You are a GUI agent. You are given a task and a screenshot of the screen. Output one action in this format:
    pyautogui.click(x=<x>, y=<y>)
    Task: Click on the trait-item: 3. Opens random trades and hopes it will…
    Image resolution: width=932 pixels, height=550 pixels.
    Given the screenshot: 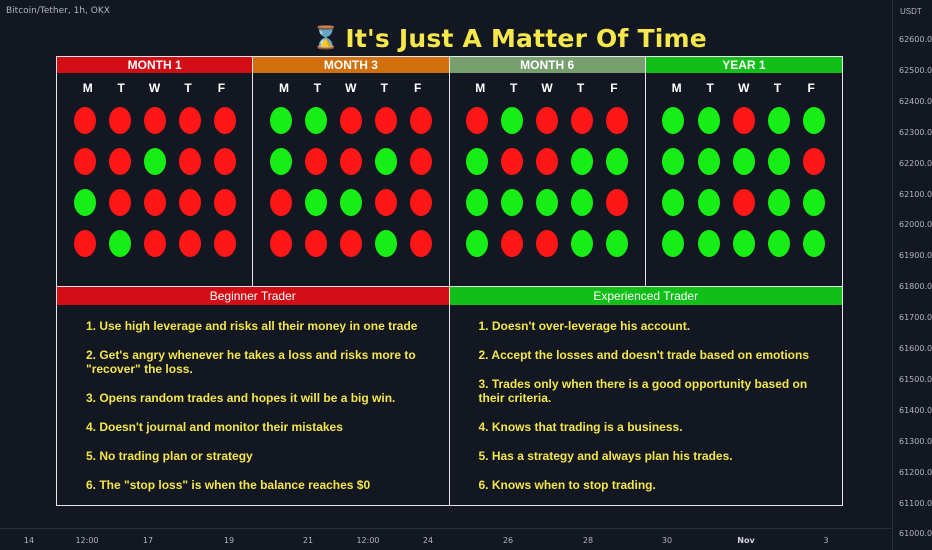 What is the action you would take?
    pyautogui.click(x=241, y=398)
    